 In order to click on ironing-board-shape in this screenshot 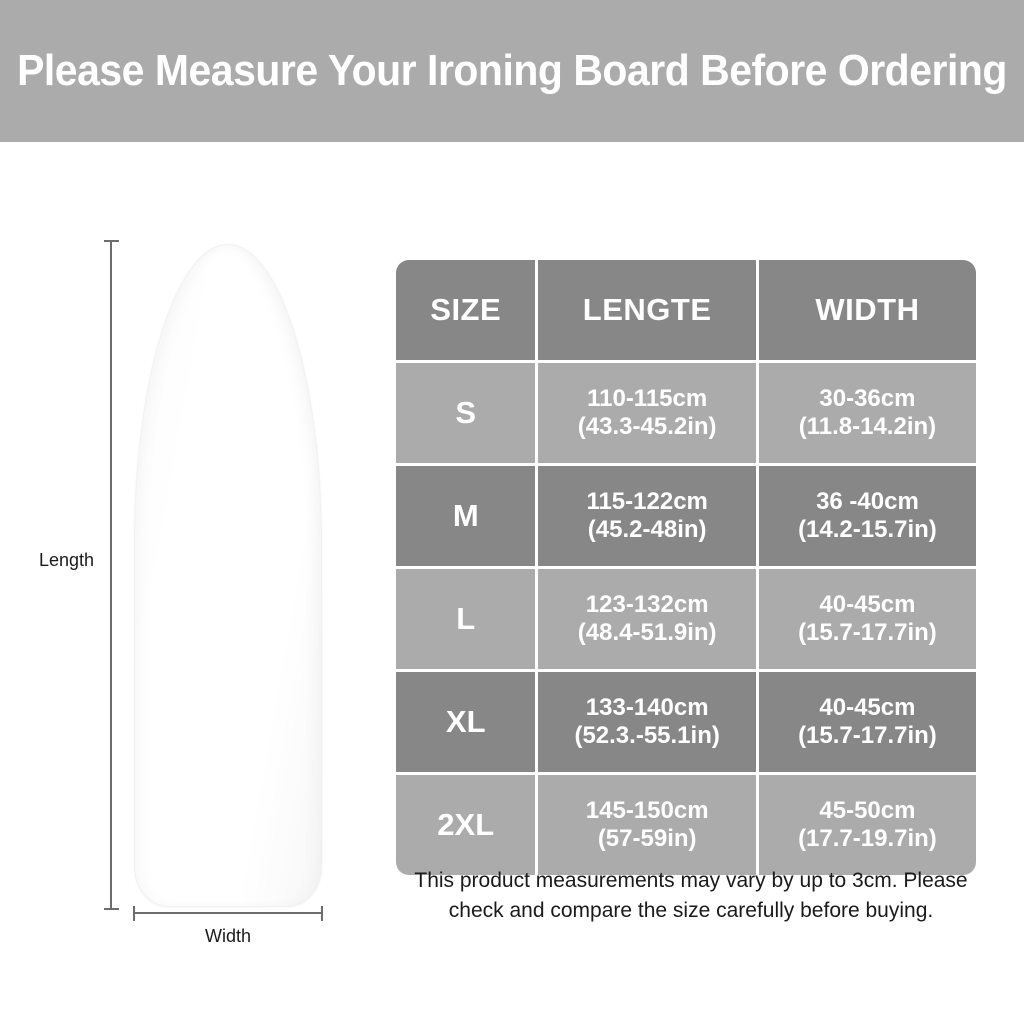, I will do `click(228, 575)`.